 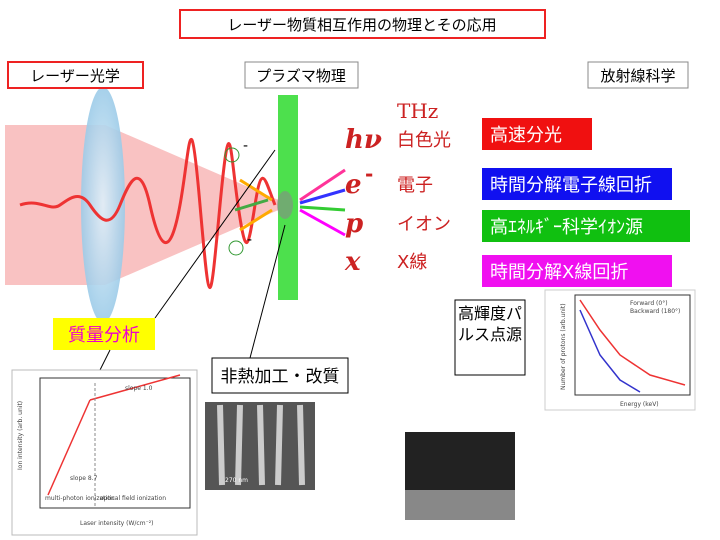 I want to click on inset-text: Number of protons (arb.unit), so click(x=563, y=346).